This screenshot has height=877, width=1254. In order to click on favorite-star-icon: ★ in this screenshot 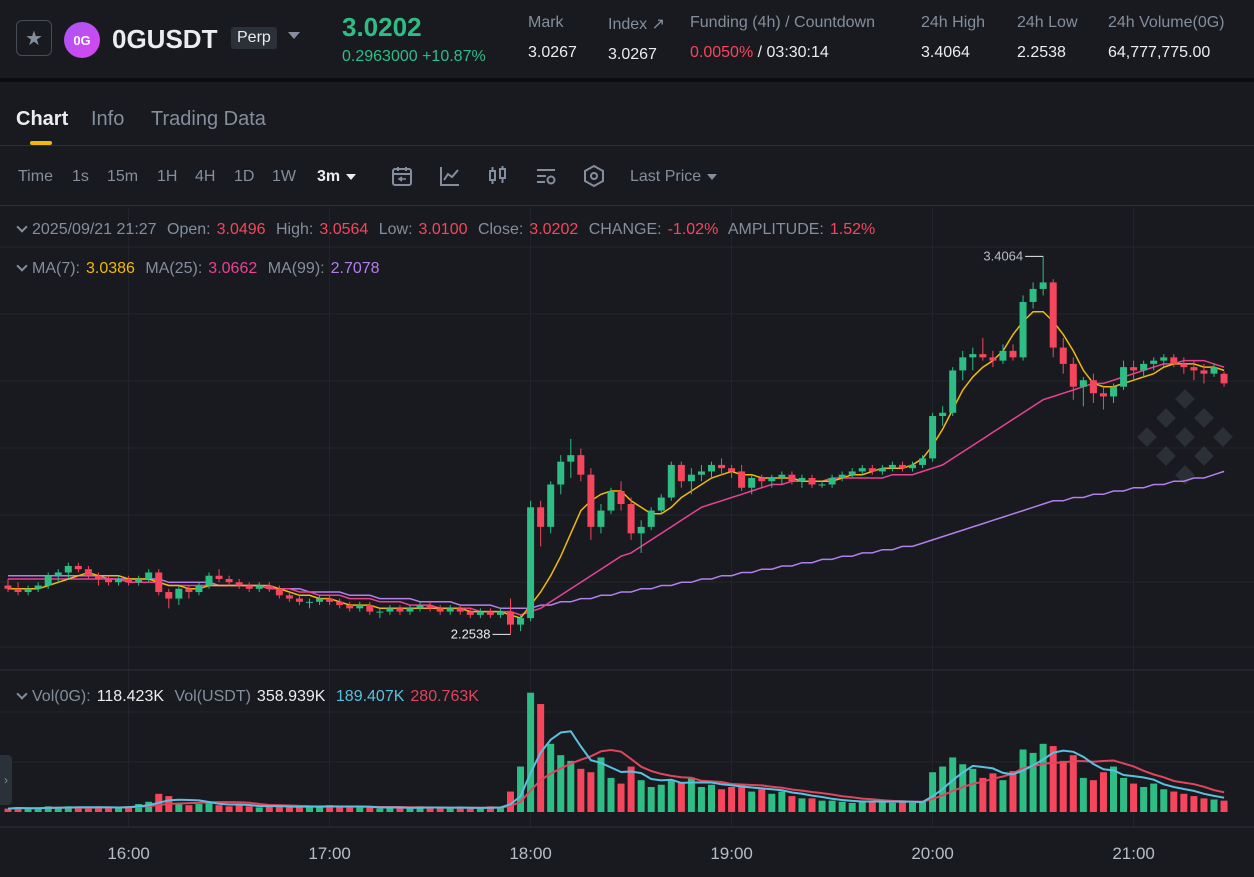, I will do `click(34, 38)`.